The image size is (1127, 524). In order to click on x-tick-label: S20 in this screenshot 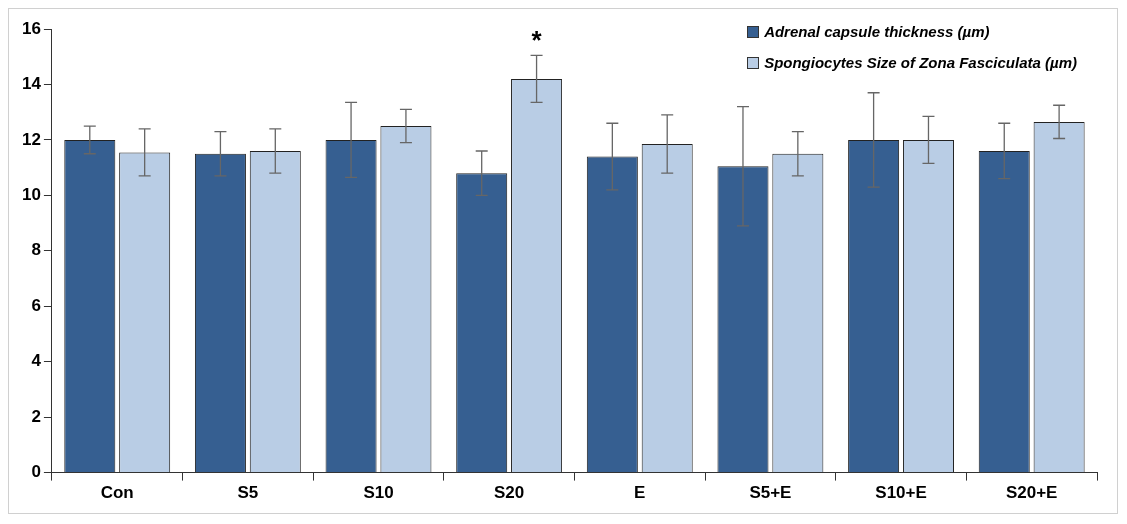, I will do `click(509, 493)`.